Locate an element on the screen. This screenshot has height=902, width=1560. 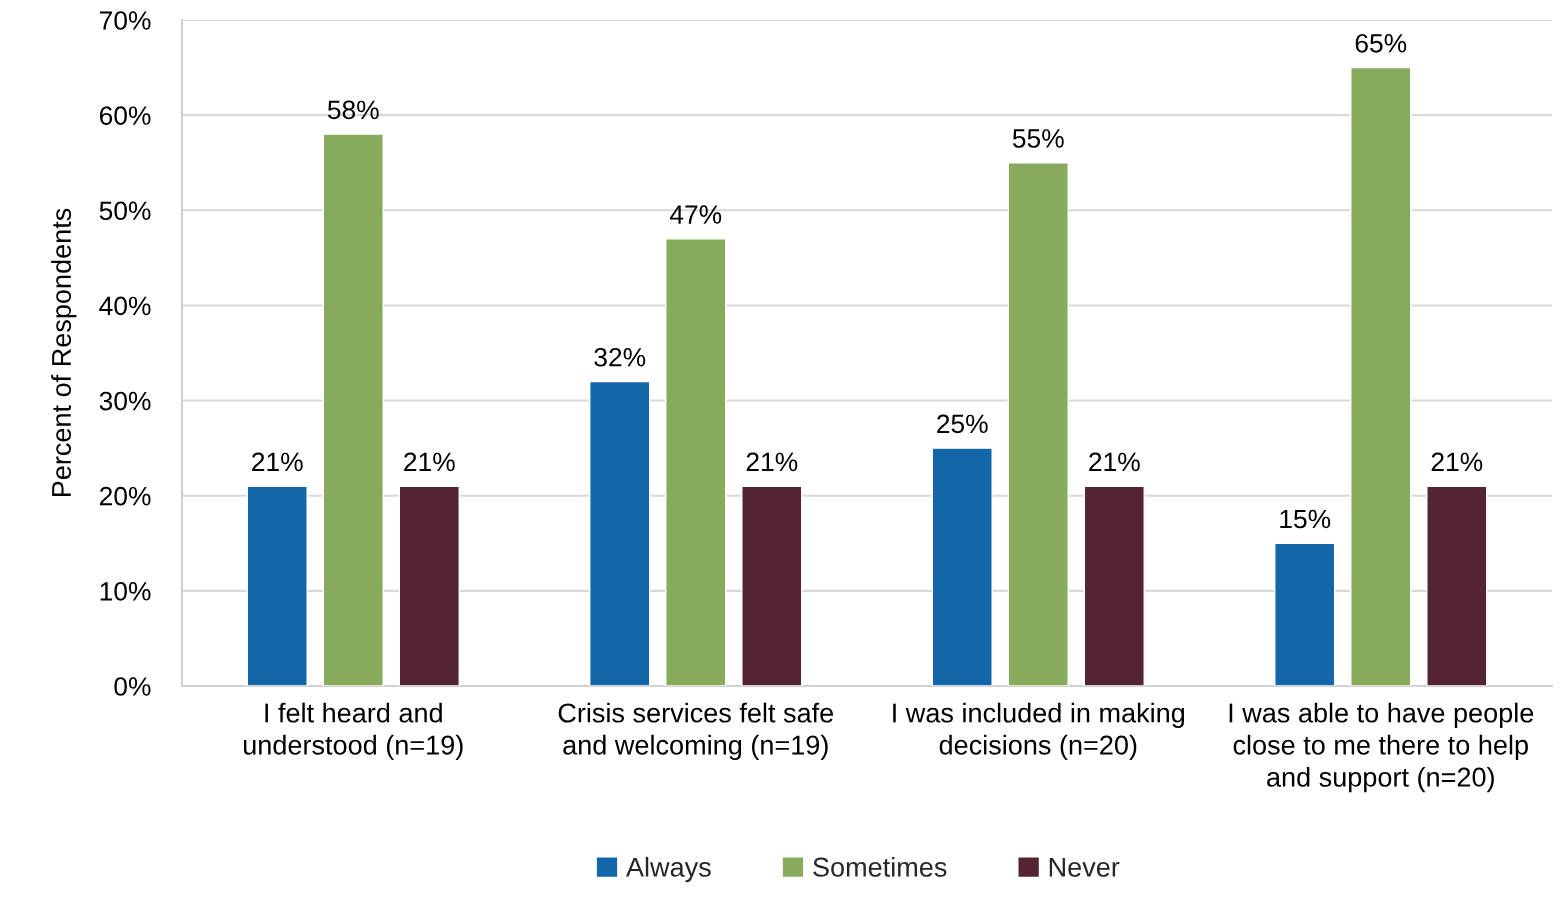
x-tick-label: I was included in making decisions (n=20) is located at coordinates (1039, 731).